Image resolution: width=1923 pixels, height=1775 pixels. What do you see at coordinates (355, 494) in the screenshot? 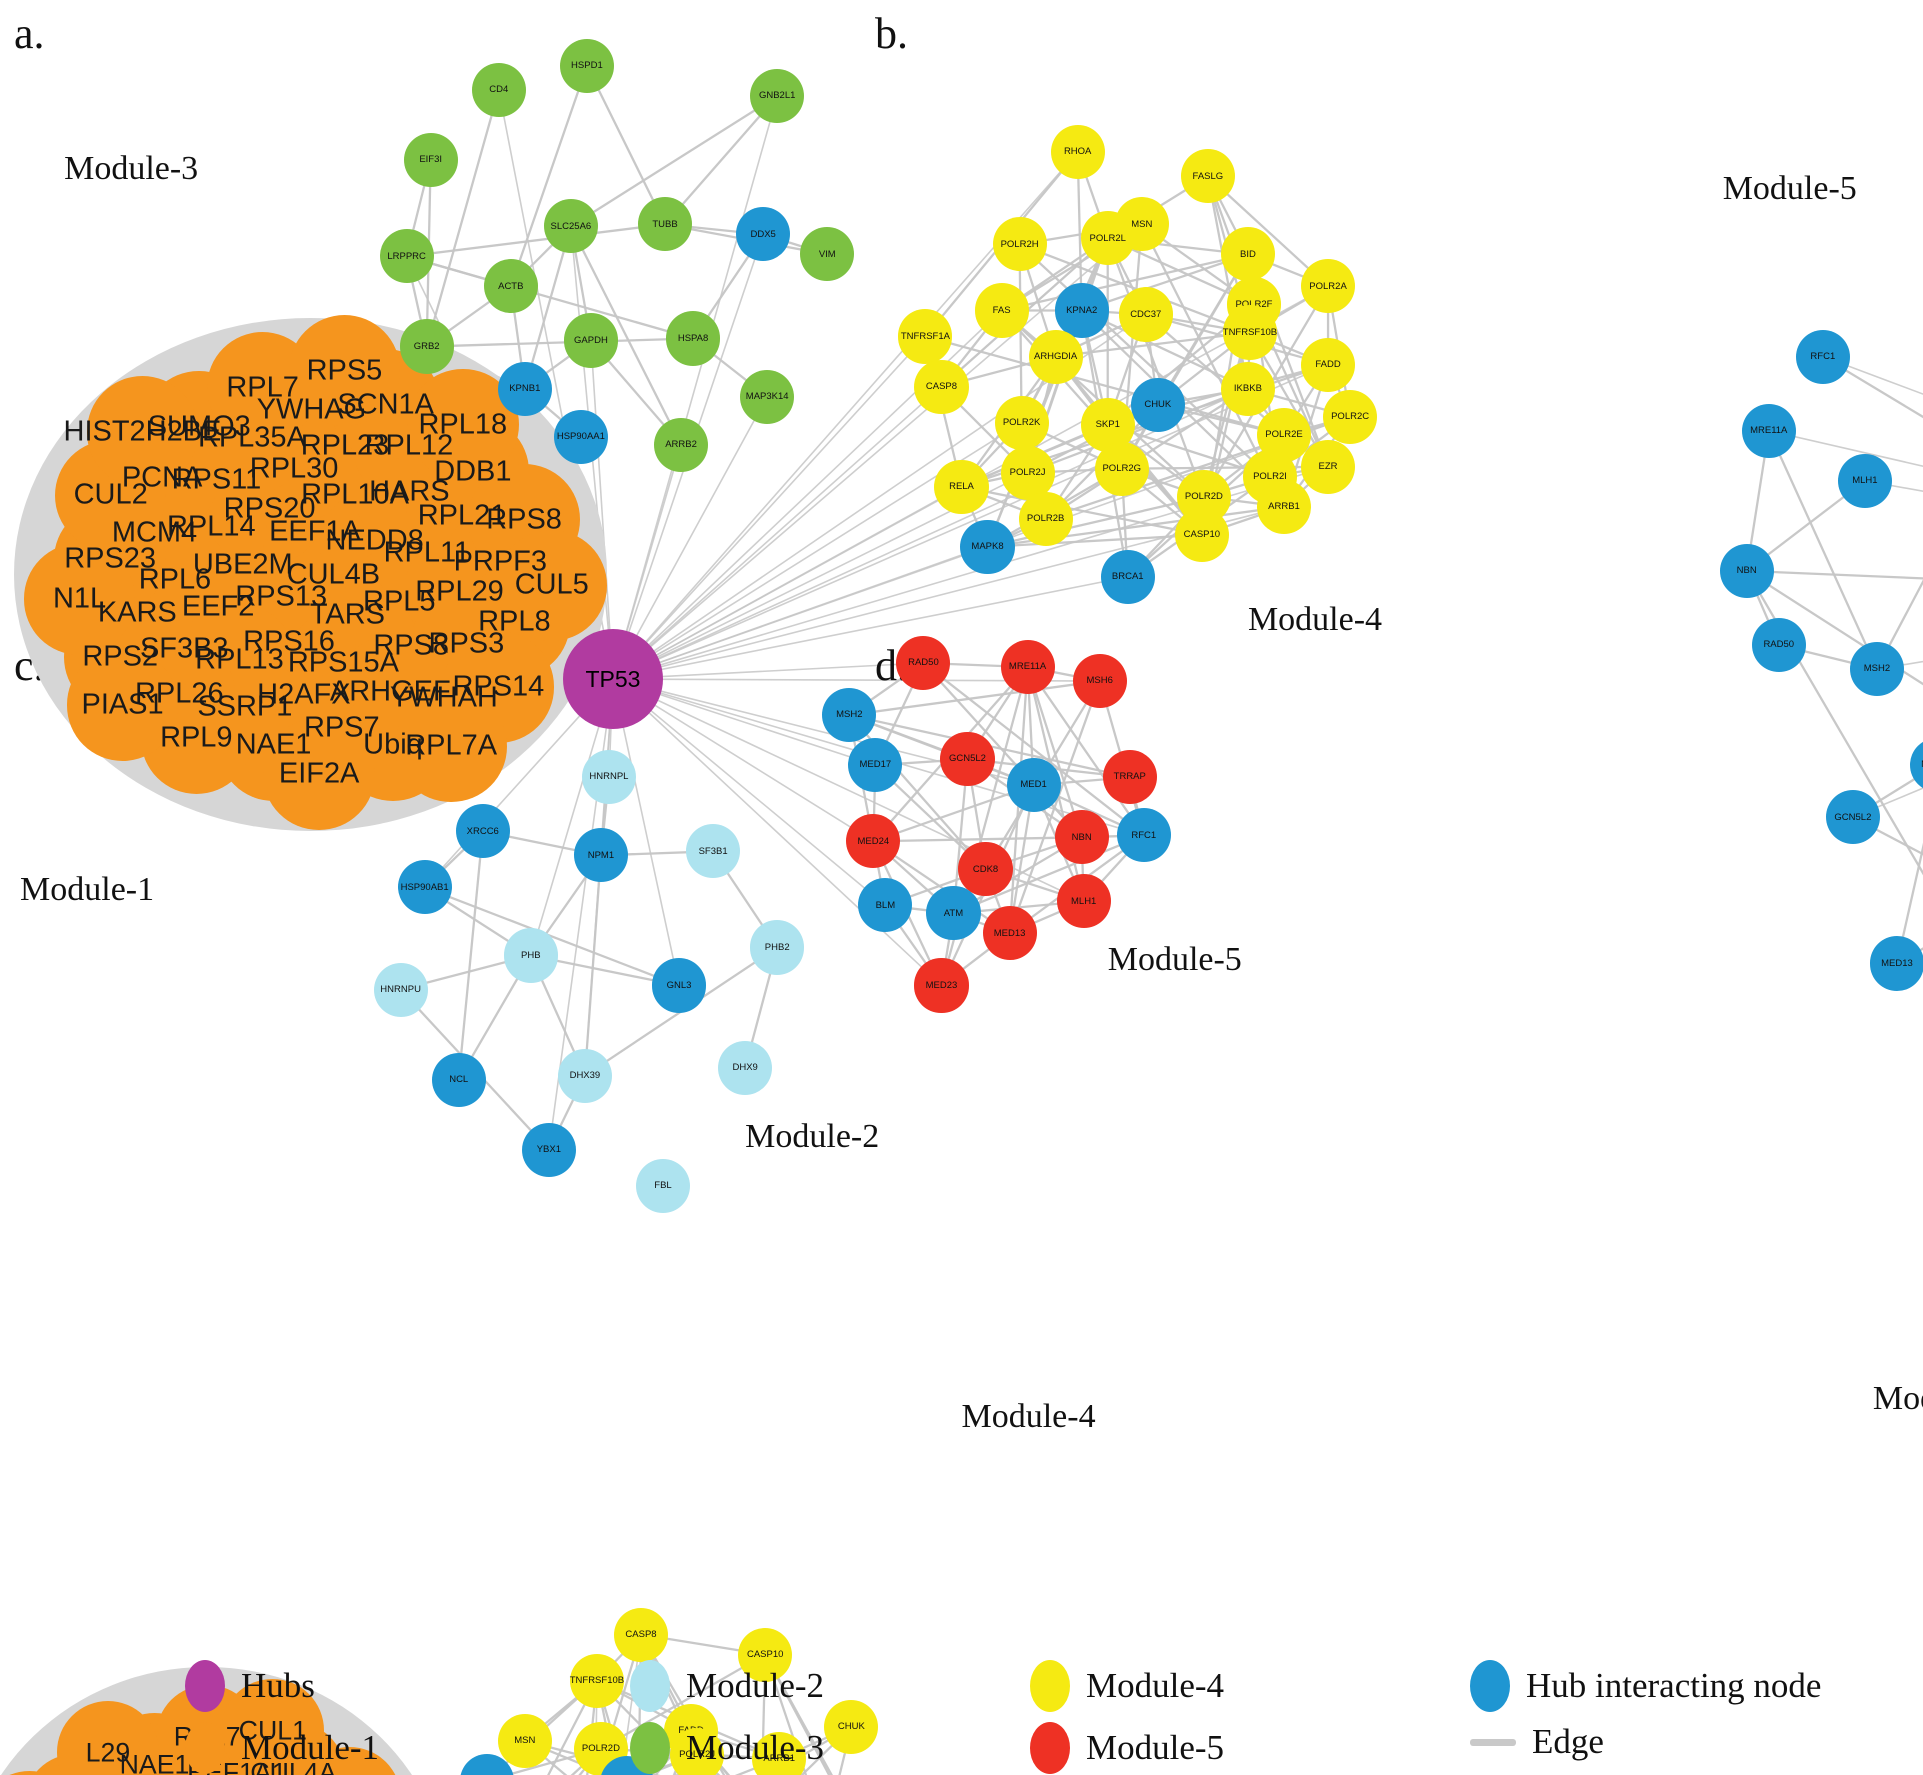
I see `module1-node-label: RPL10A` at bounding box center [355, 494].